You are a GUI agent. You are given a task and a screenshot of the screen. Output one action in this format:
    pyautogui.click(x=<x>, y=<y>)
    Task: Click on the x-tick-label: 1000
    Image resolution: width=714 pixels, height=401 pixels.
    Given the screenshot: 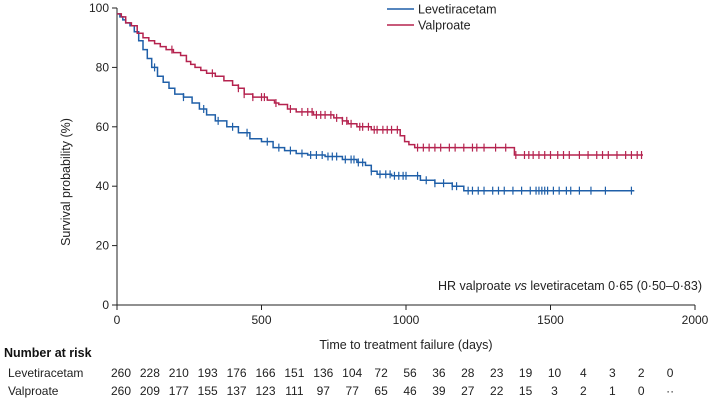 What is the action you would take?
    pyautogui.click(x=406, y=320)
    